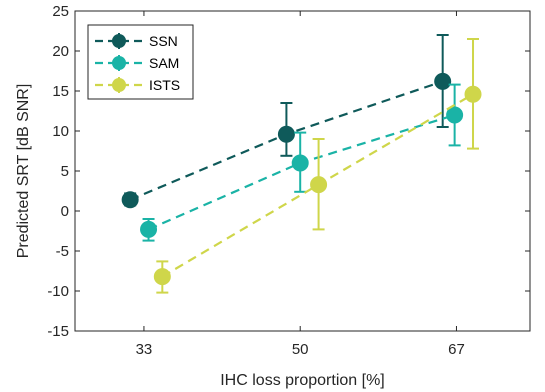 Image resolution: width=545 pixels, height=392 pixels. Describe the element at coordinates (60, 51) in the screenshot. I see `y-tick-label: 20` at that location.